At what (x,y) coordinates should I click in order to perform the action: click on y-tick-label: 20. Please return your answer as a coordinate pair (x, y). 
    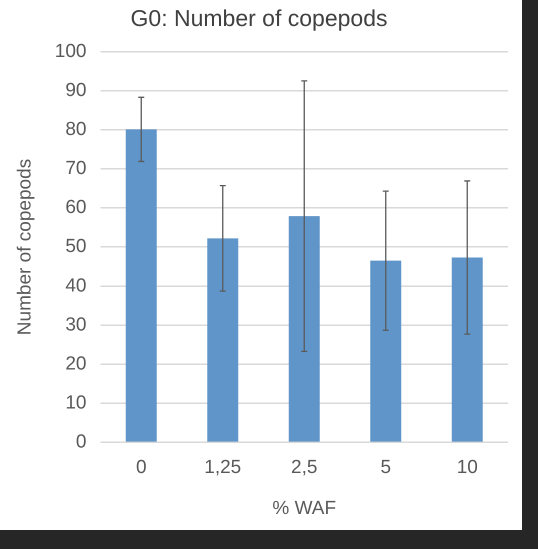
    Looking at the image, I should click on (75, 363).